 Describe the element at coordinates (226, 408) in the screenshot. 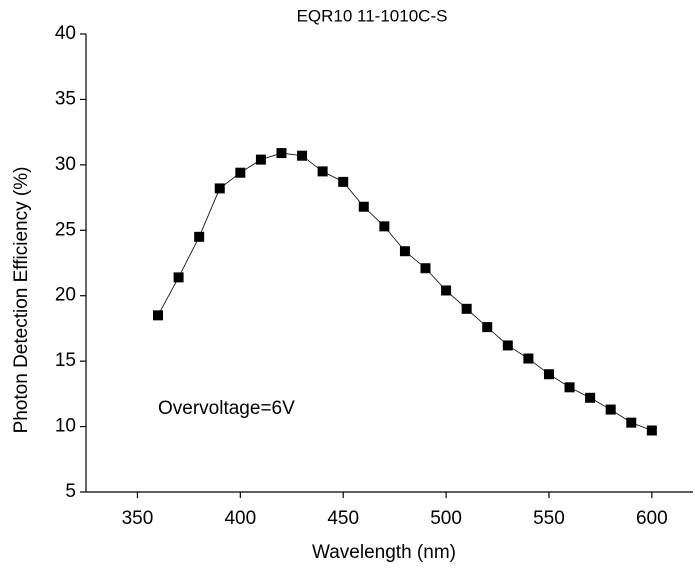

I see `annotation: Overvoltage=6V` at that location.